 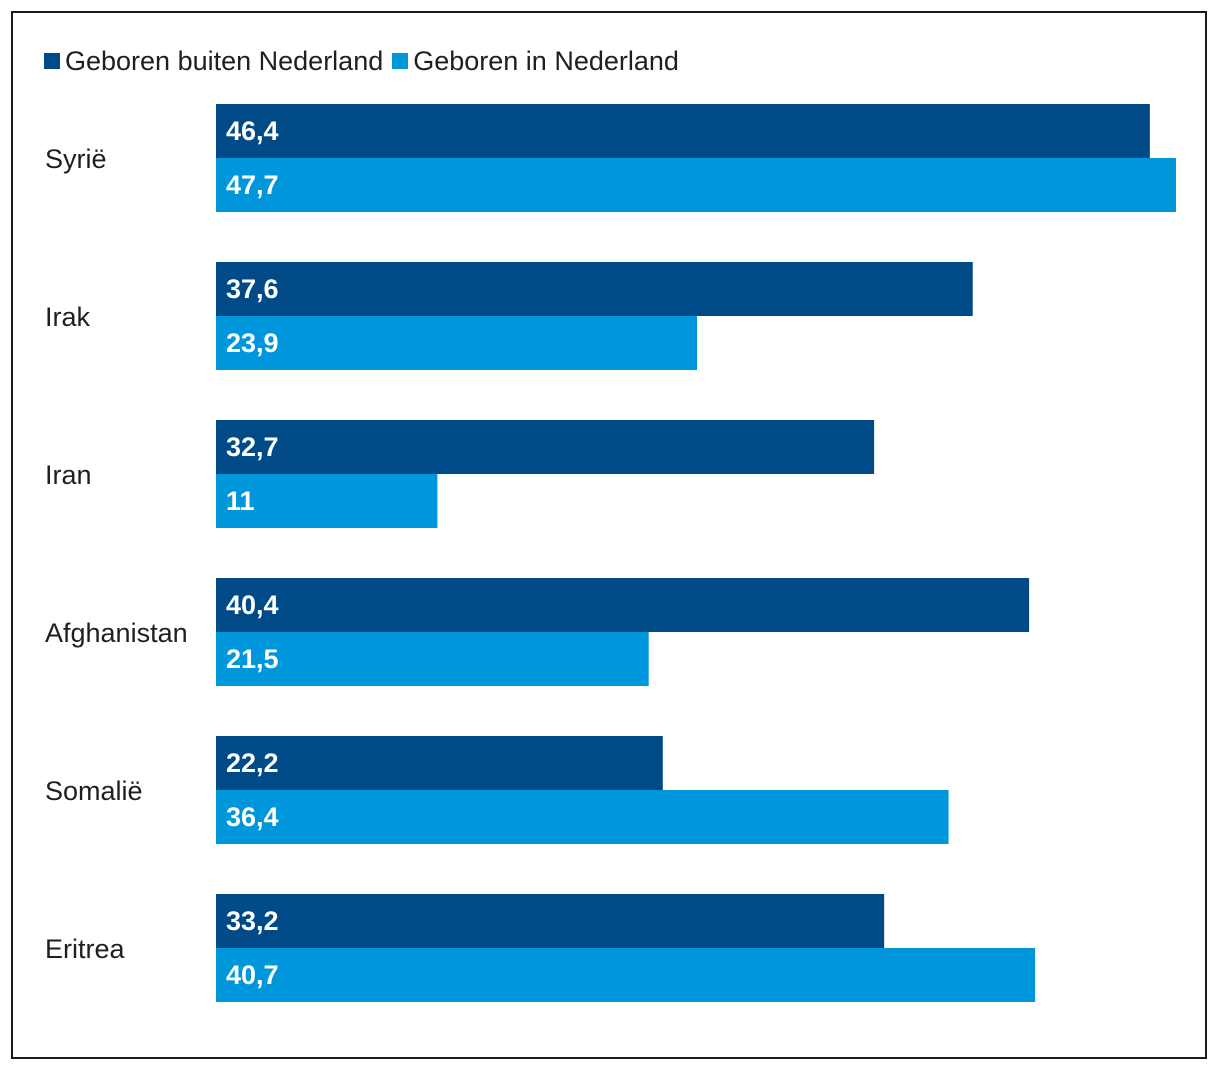 What do you see at coordinates (623, 605) in the screenshot?
I see `bar-afghanistan-buiten` at bounding box center [623, 605].